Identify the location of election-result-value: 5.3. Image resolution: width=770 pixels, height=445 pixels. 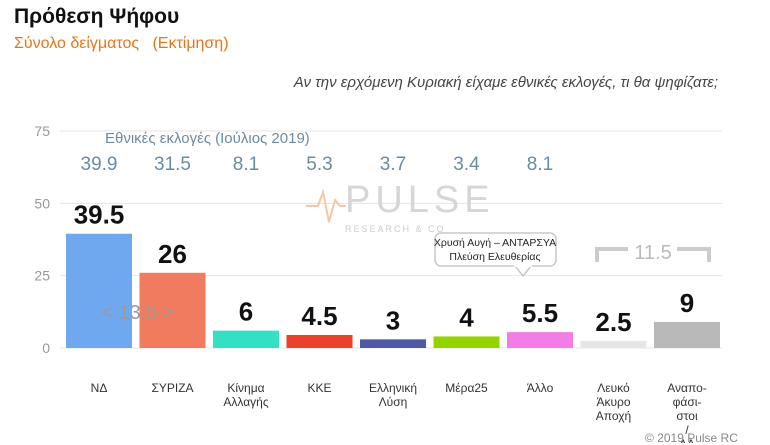
(319, 164).